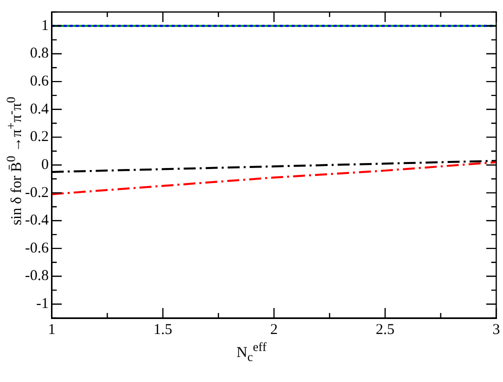 The width and height of the screenshot is (503, 382). Describe the element at coordinates (36, 276) in the screenshot. I see `y-tick-label: -0.8` at that location.